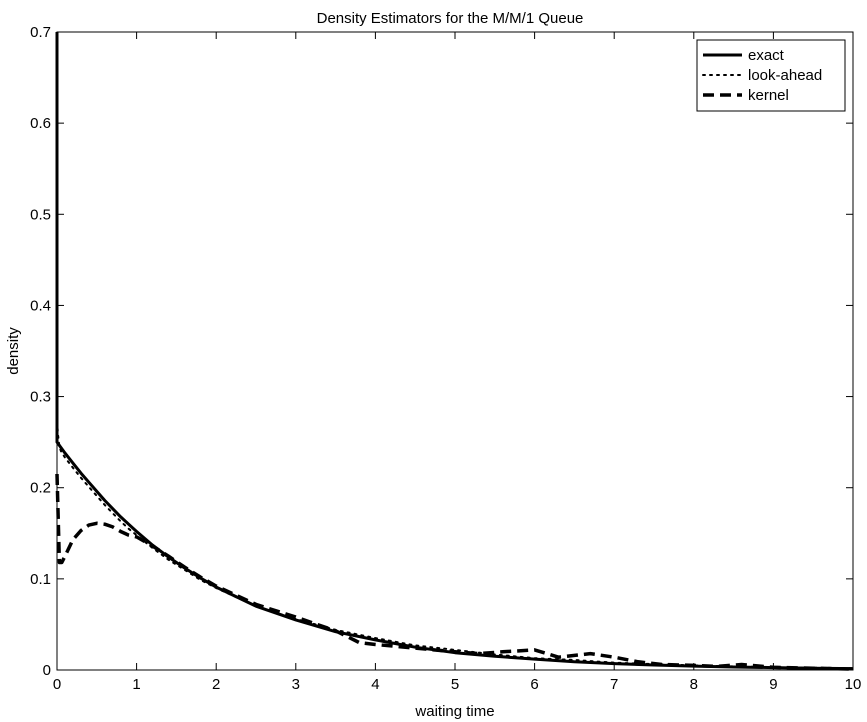 The height and width of the screenshot is (722, 867). I want to click on x-tick-label: 5, so click(455, 684).